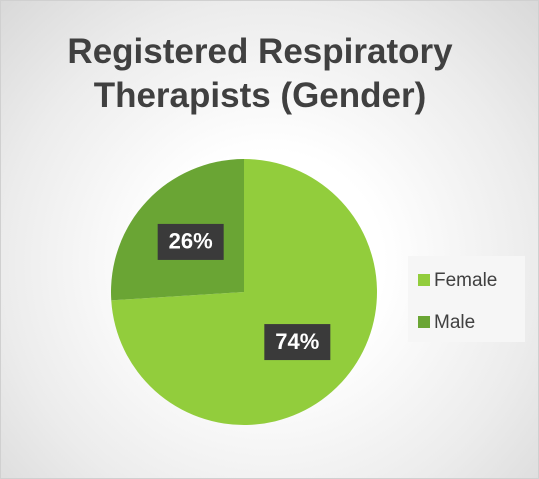  I want to click on data-label: 74%, so click(297, 341).